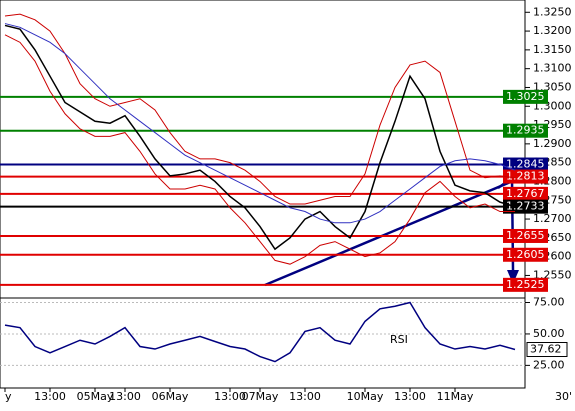 Image resolution: width=575 pixels, height=411 pixels. I want to click on level-box: 1.2655, so click(525, 235).